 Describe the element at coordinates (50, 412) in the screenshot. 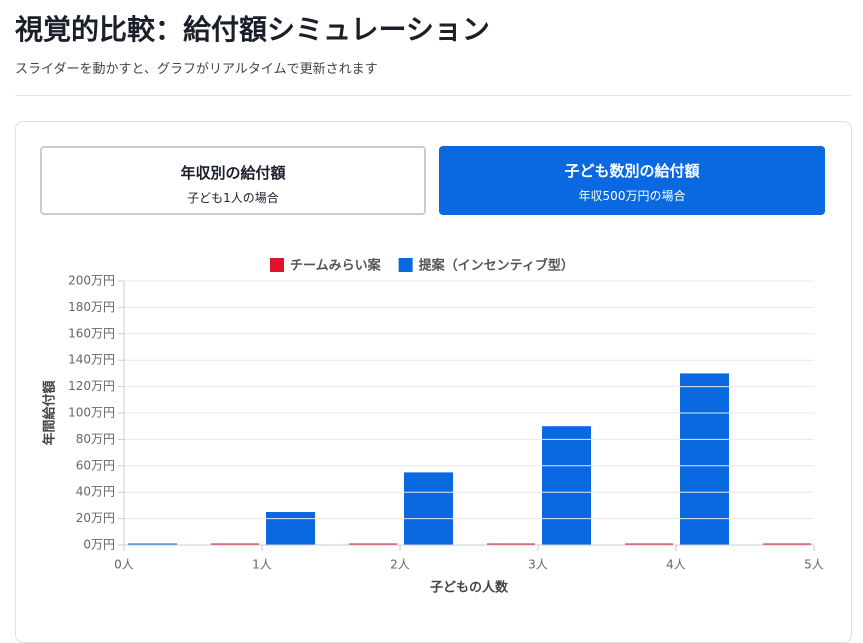

I see `y-axis-title: 年間給付額` at that location.